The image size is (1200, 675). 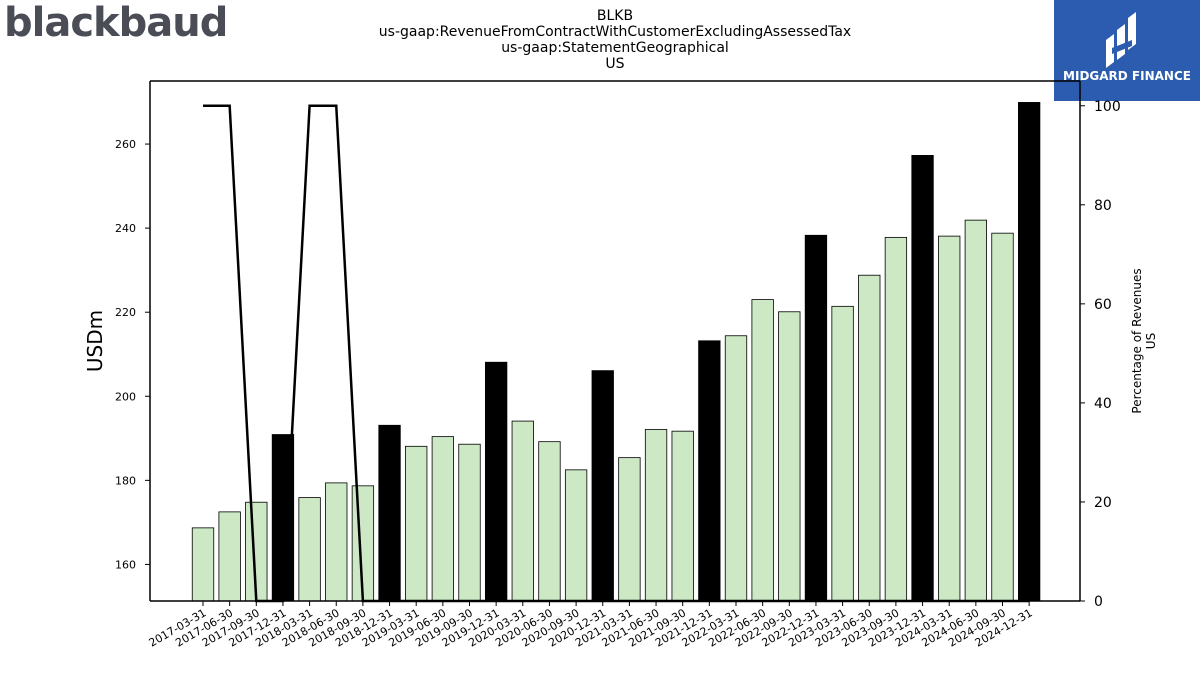 What do you see at coordinates (1103, 206) in the screenshot?
I see `right-tick-label-80: 80` at bounding box center [1103, 206].